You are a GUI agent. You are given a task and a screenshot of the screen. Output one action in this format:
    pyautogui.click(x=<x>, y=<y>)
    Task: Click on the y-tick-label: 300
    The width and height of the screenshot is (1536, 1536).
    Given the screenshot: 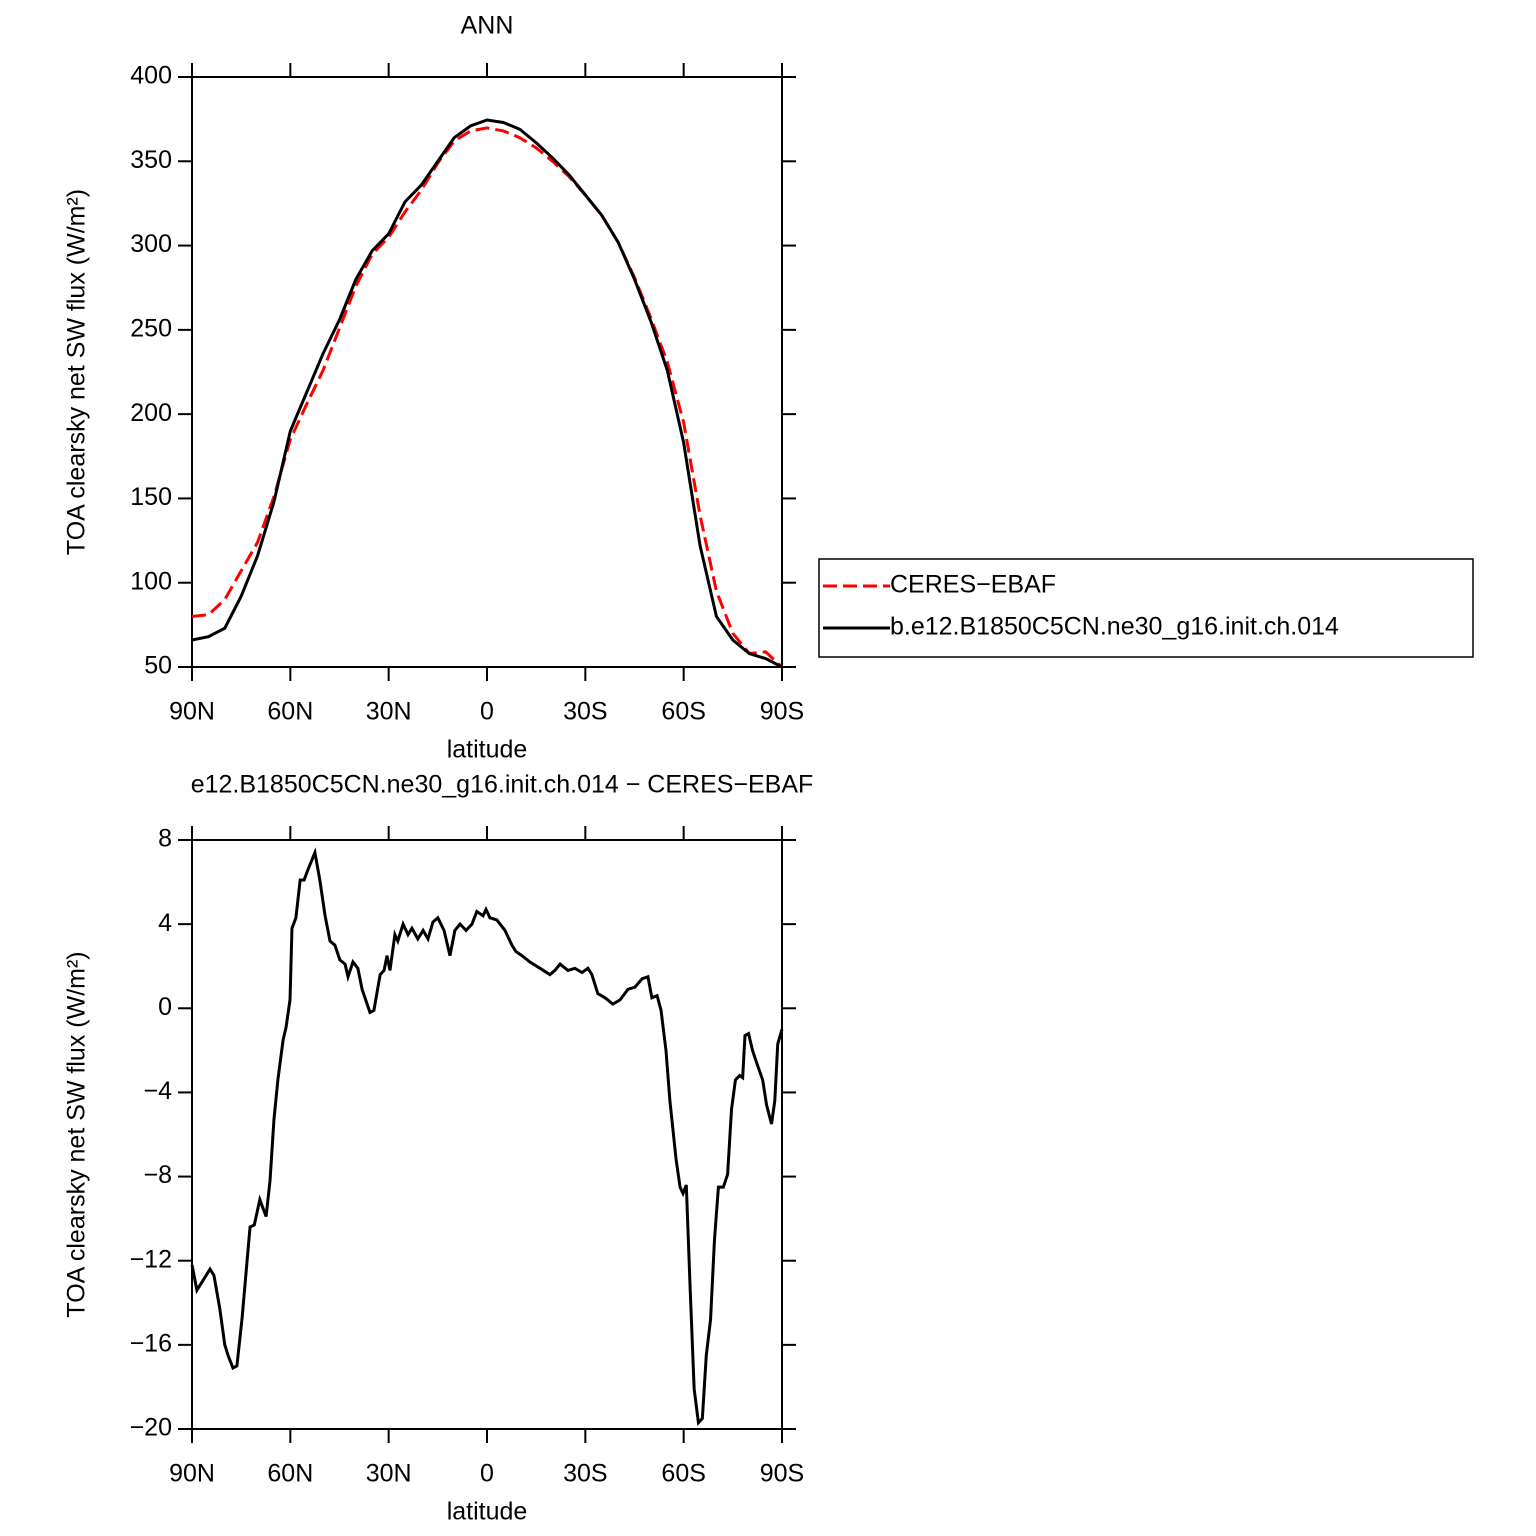 What is the action you would take?
    pyautogui.click(x=151, y=244)
    